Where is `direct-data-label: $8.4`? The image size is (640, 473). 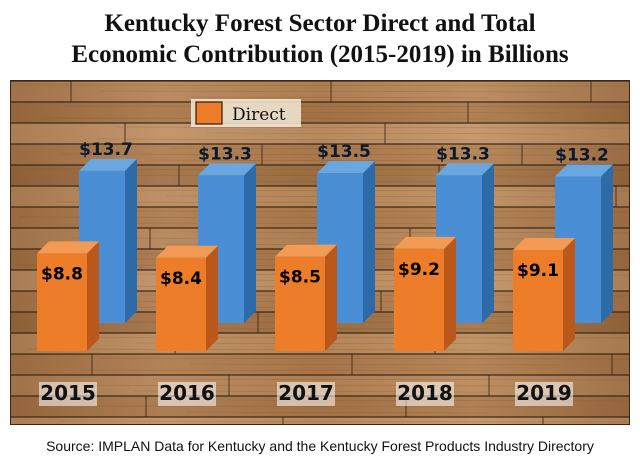
direct-data-label: $8.4 is located at coordinates (181, 279).